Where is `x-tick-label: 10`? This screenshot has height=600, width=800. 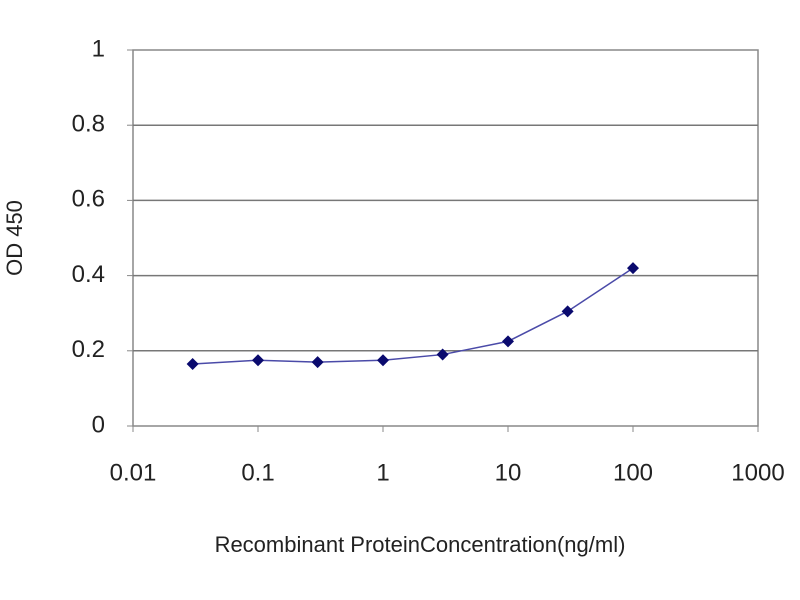
x-tick-label: 10 is located at coordinates (508, 472).